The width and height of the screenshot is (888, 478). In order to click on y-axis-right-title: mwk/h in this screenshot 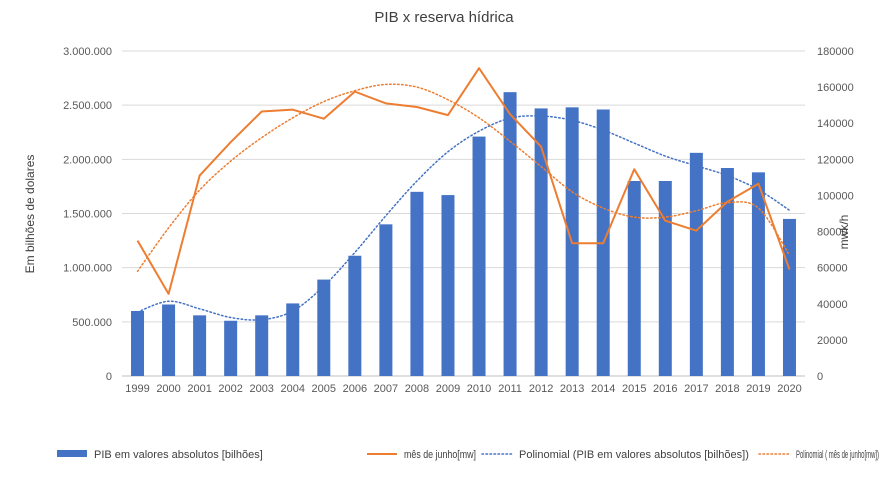, I will do `click(844, 232)`.